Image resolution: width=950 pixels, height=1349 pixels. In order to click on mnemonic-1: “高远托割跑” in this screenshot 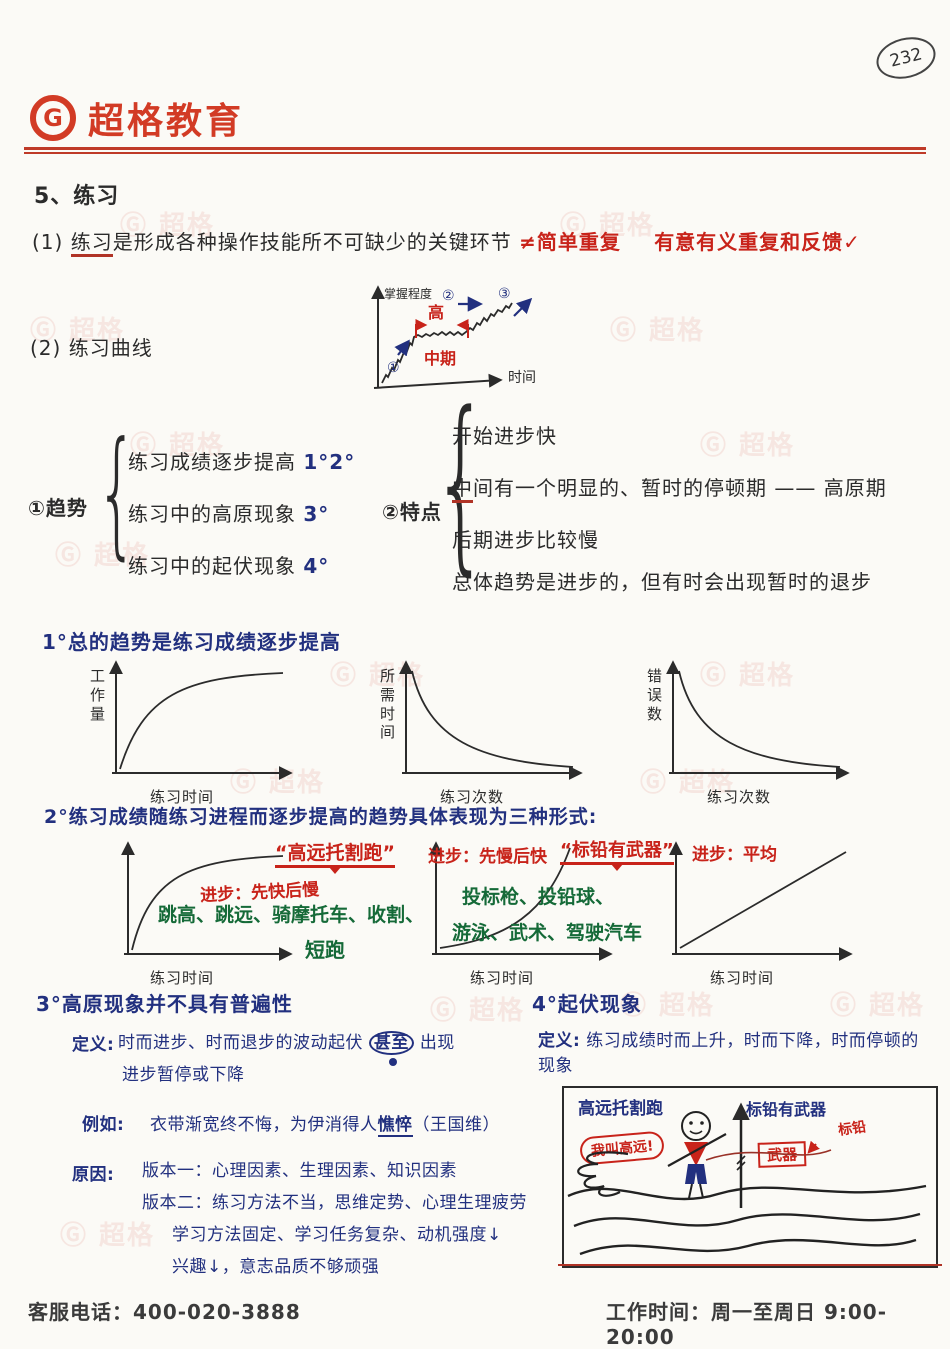, I will do `click(335, 853)`.